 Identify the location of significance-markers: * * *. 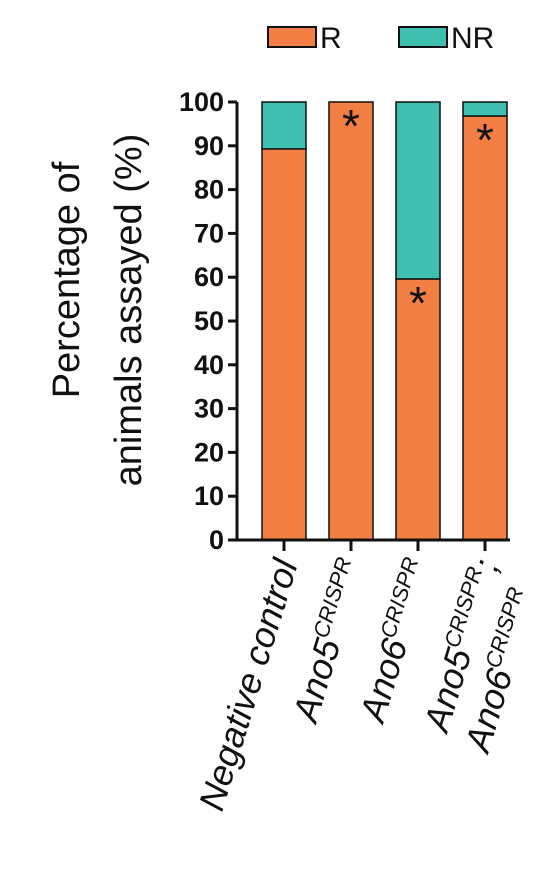
(418, 214).